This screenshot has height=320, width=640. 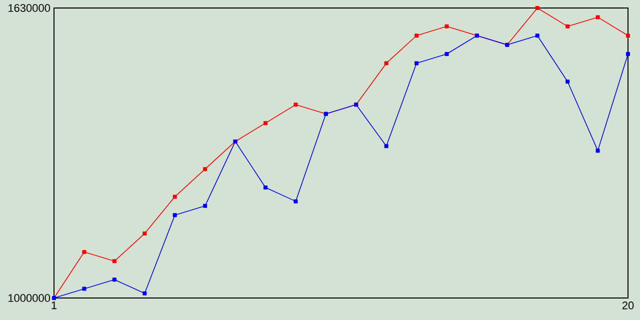 What do you see at coordinates (29, 8) in the screenshot?
I see `y-tick-label: 1630000` at bounding box center [29, 8].